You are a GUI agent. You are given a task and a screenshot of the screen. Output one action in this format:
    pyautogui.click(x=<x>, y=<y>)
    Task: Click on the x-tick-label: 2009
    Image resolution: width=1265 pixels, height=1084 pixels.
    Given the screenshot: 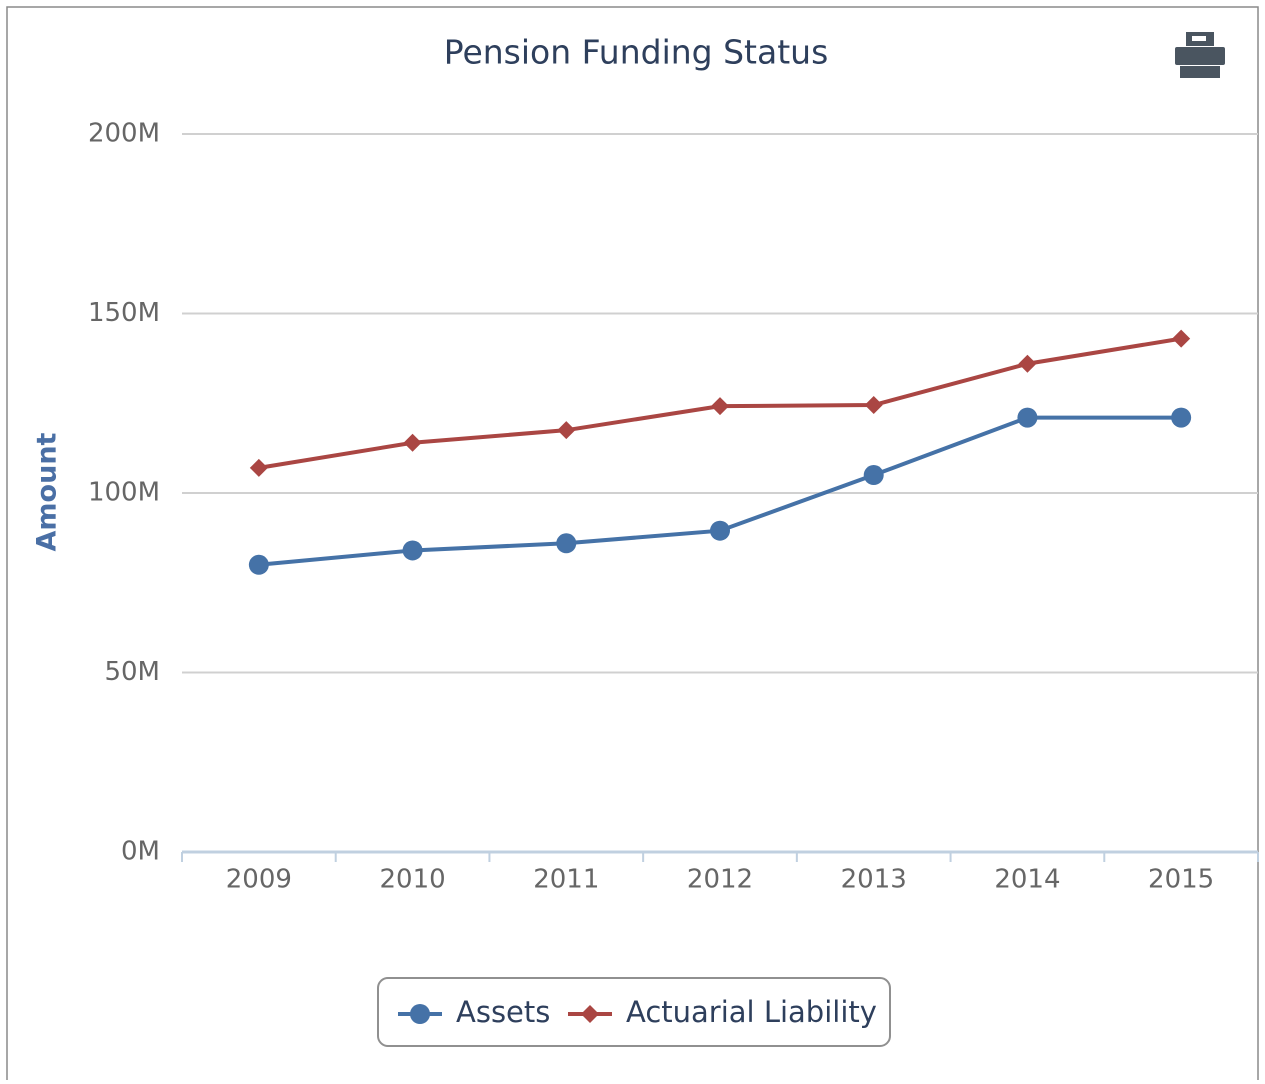 What is the action you would take?
    pyautogui.click(x=259, y=880)
    